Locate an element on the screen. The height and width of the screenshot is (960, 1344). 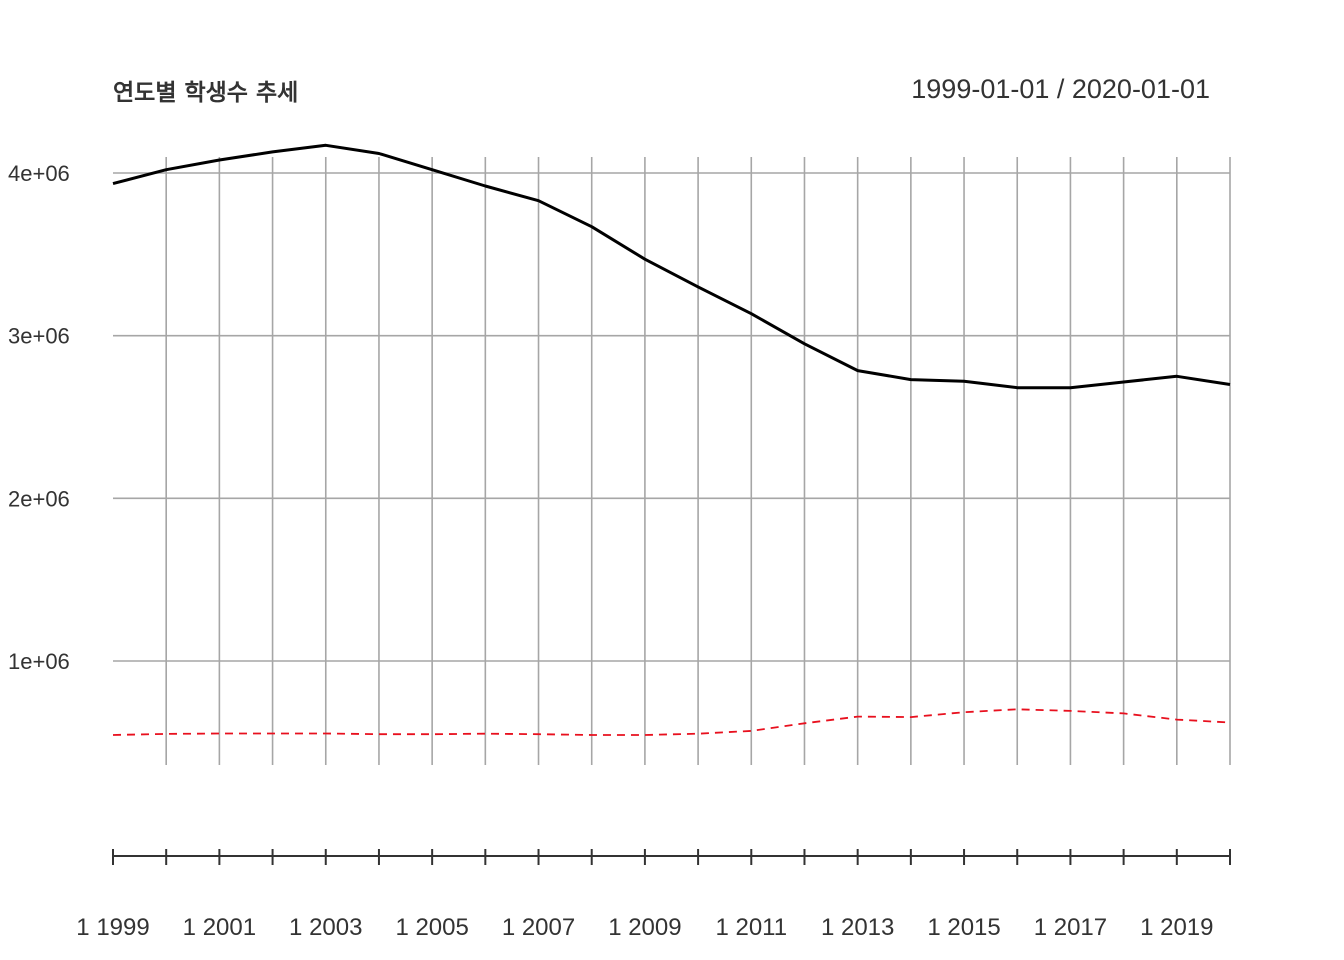
date-range-label: 1999-01-01 / 2020-01-01 is located at coordinates (1060, 89).